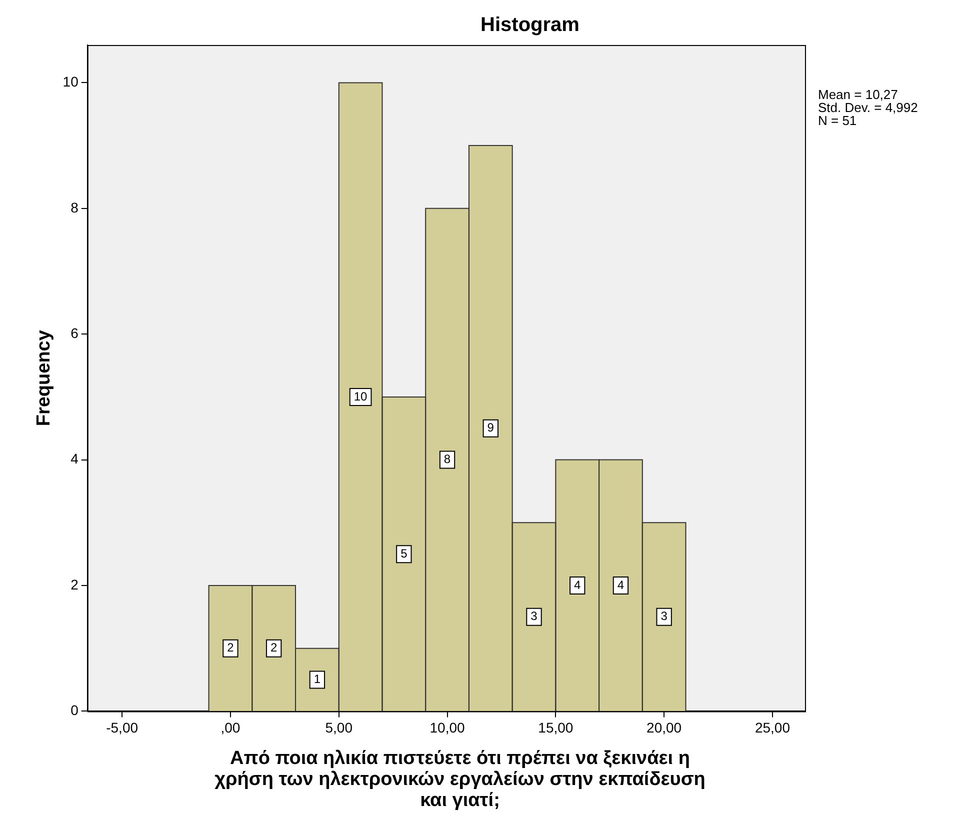 The height and width of the screenshot is (839, 965). Describe the element at coordinates (74, 710) in the screenshot. I see `y-tick-label: 0` at that location.